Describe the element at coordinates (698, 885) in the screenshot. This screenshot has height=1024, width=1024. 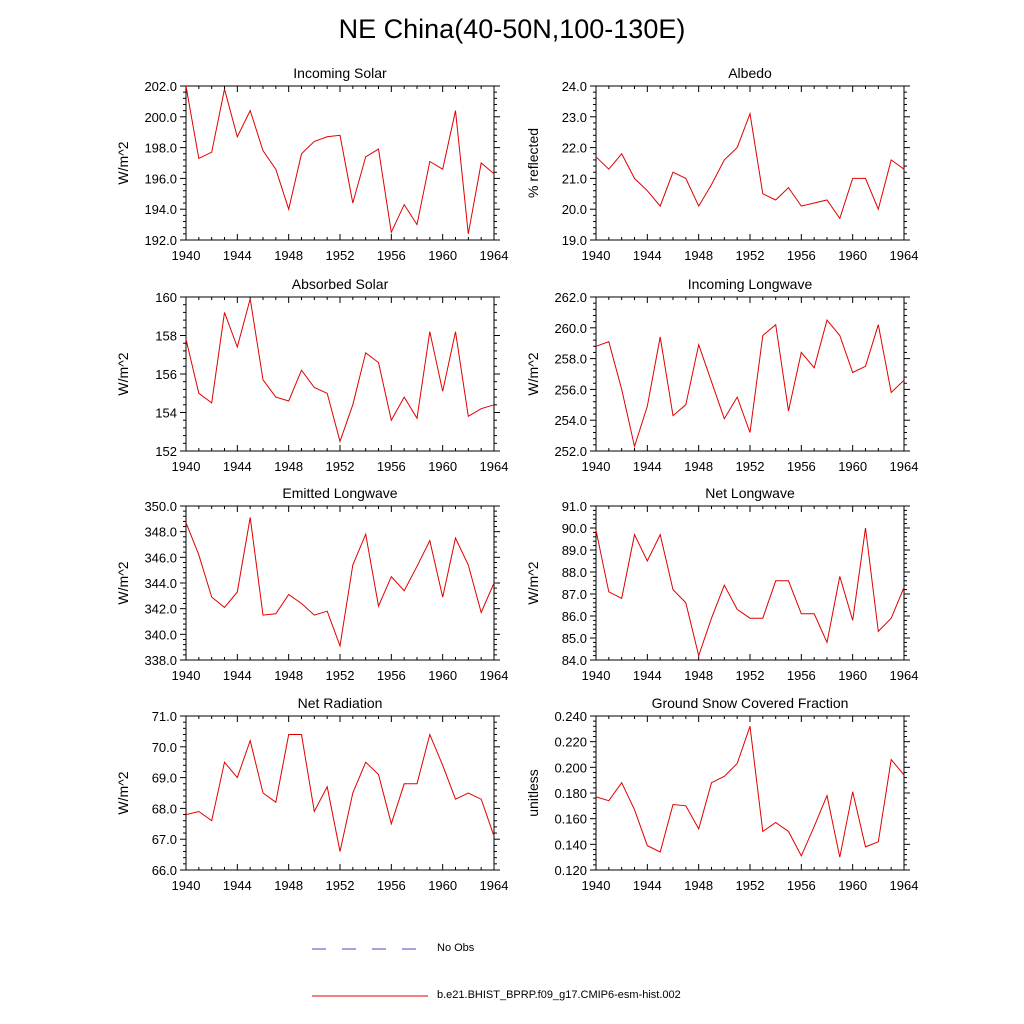
I see `panel-7-xtick-label: 1948` at that location.